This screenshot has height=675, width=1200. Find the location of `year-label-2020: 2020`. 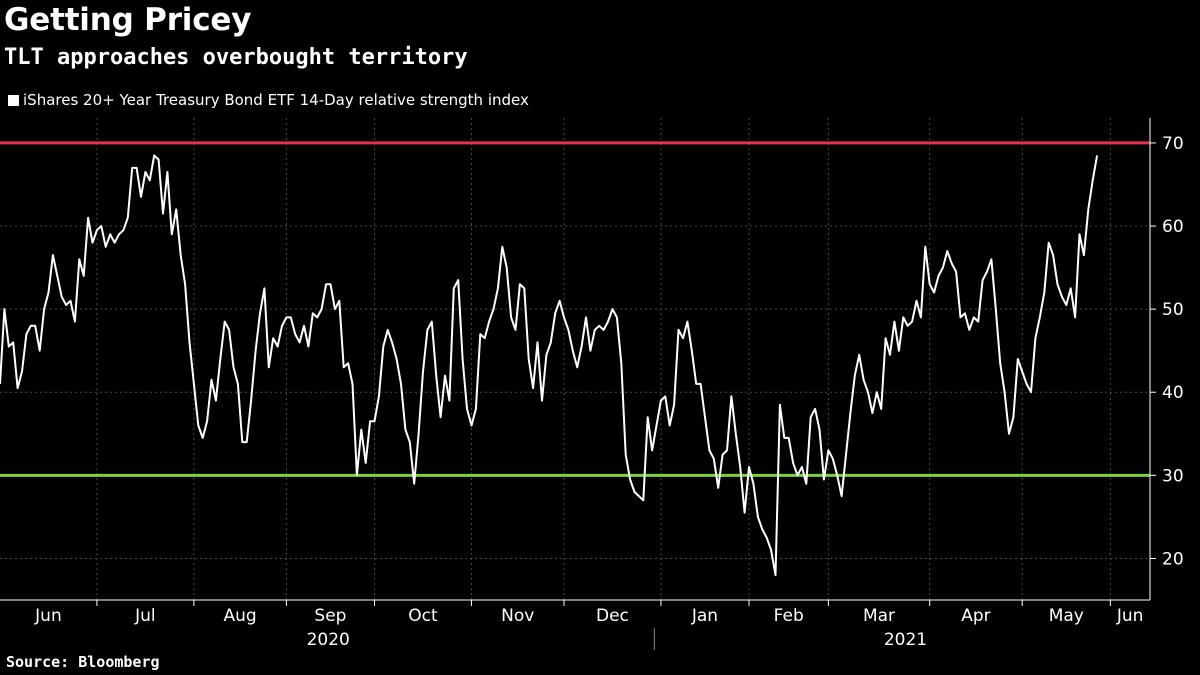

year-label-2020: 2020 is located at coordinates (328, 640).